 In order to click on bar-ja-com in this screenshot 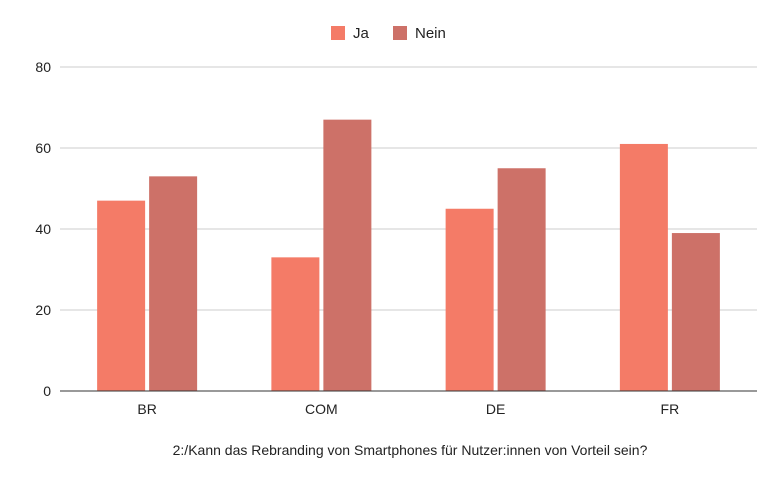, I will do `click(295, 324)`.